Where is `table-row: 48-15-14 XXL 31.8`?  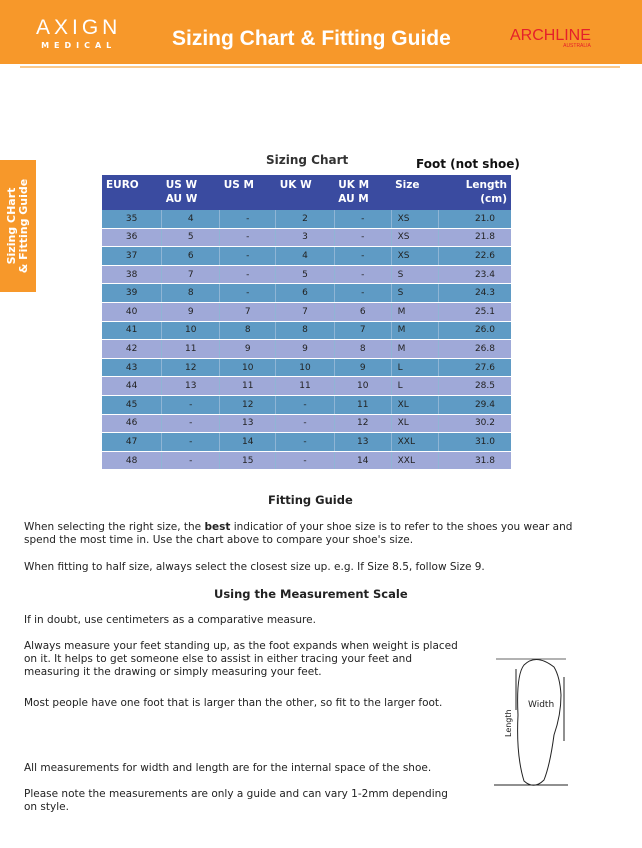 table-row: 48-15-14 XXL 31.8 is located at coordinates (306, 461).